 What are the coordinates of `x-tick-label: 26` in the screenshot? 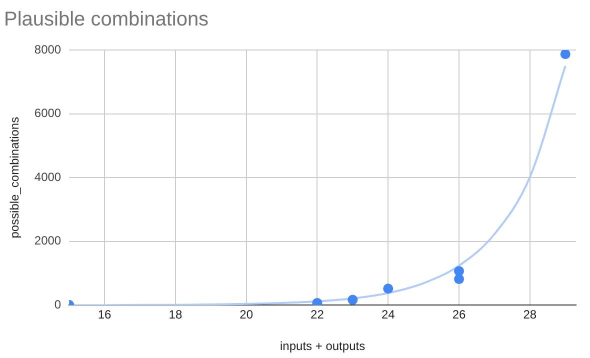 It's located at (459, 315).